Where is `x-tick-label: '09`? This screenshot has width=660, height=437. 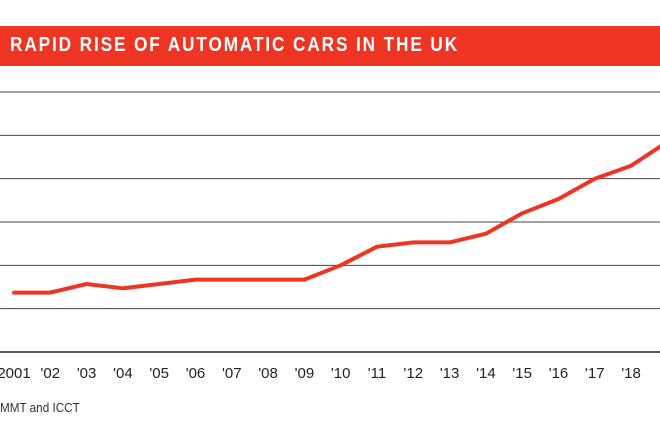 x-tick-label: '09 is located at coordinates (305, 373).